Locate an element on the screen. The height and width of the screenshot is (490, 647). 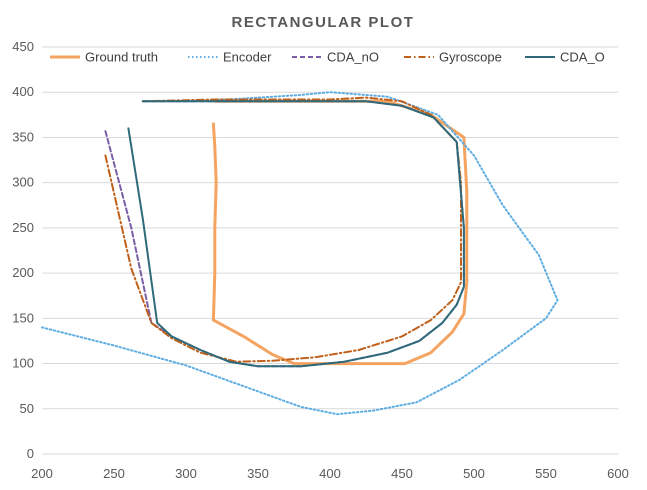
x-tick-label: 450 is located at coordinates (402, 473).